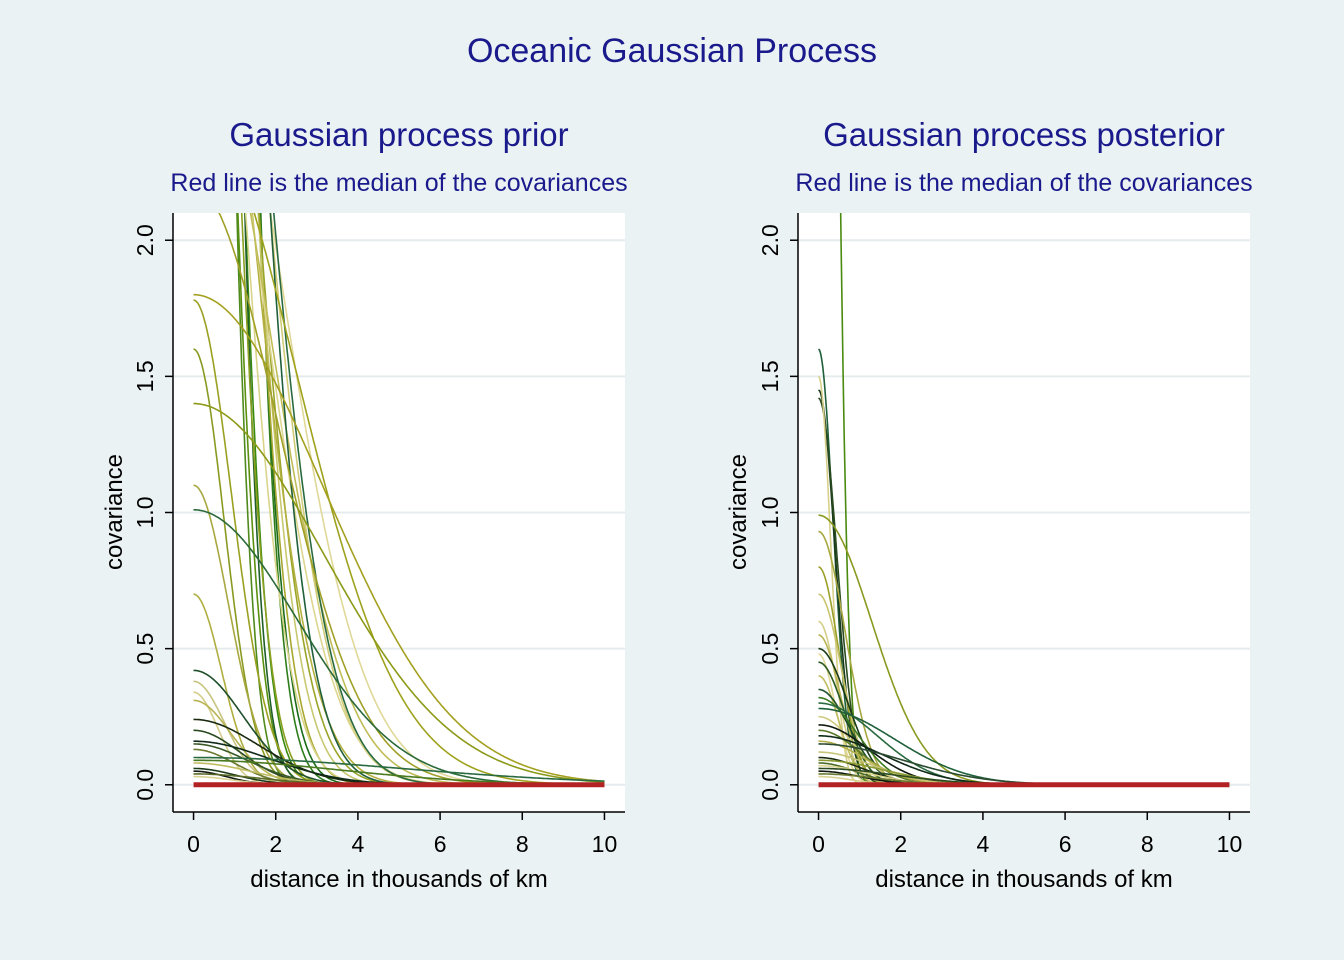 Image resolution: width=1344 pixels, height=960 pixels. Describe the element at coordinates (145, 649) in the screenshot. I see `prior-y-tick-label: 0.5` at that location.